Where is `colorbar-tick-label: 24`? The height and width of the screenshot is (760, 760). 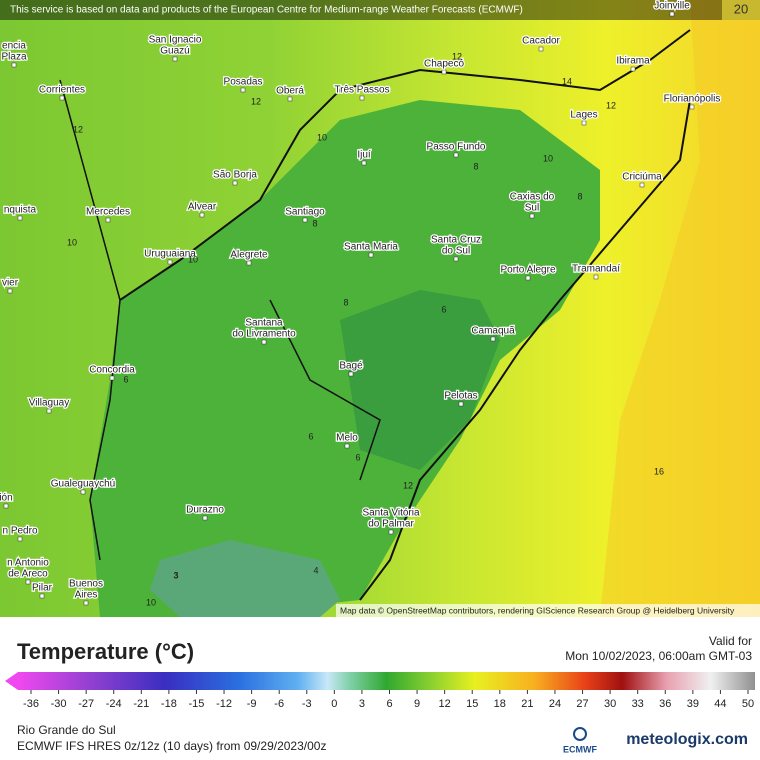
colorbar-tick-label: 24 is located at coordinates (555, 704).